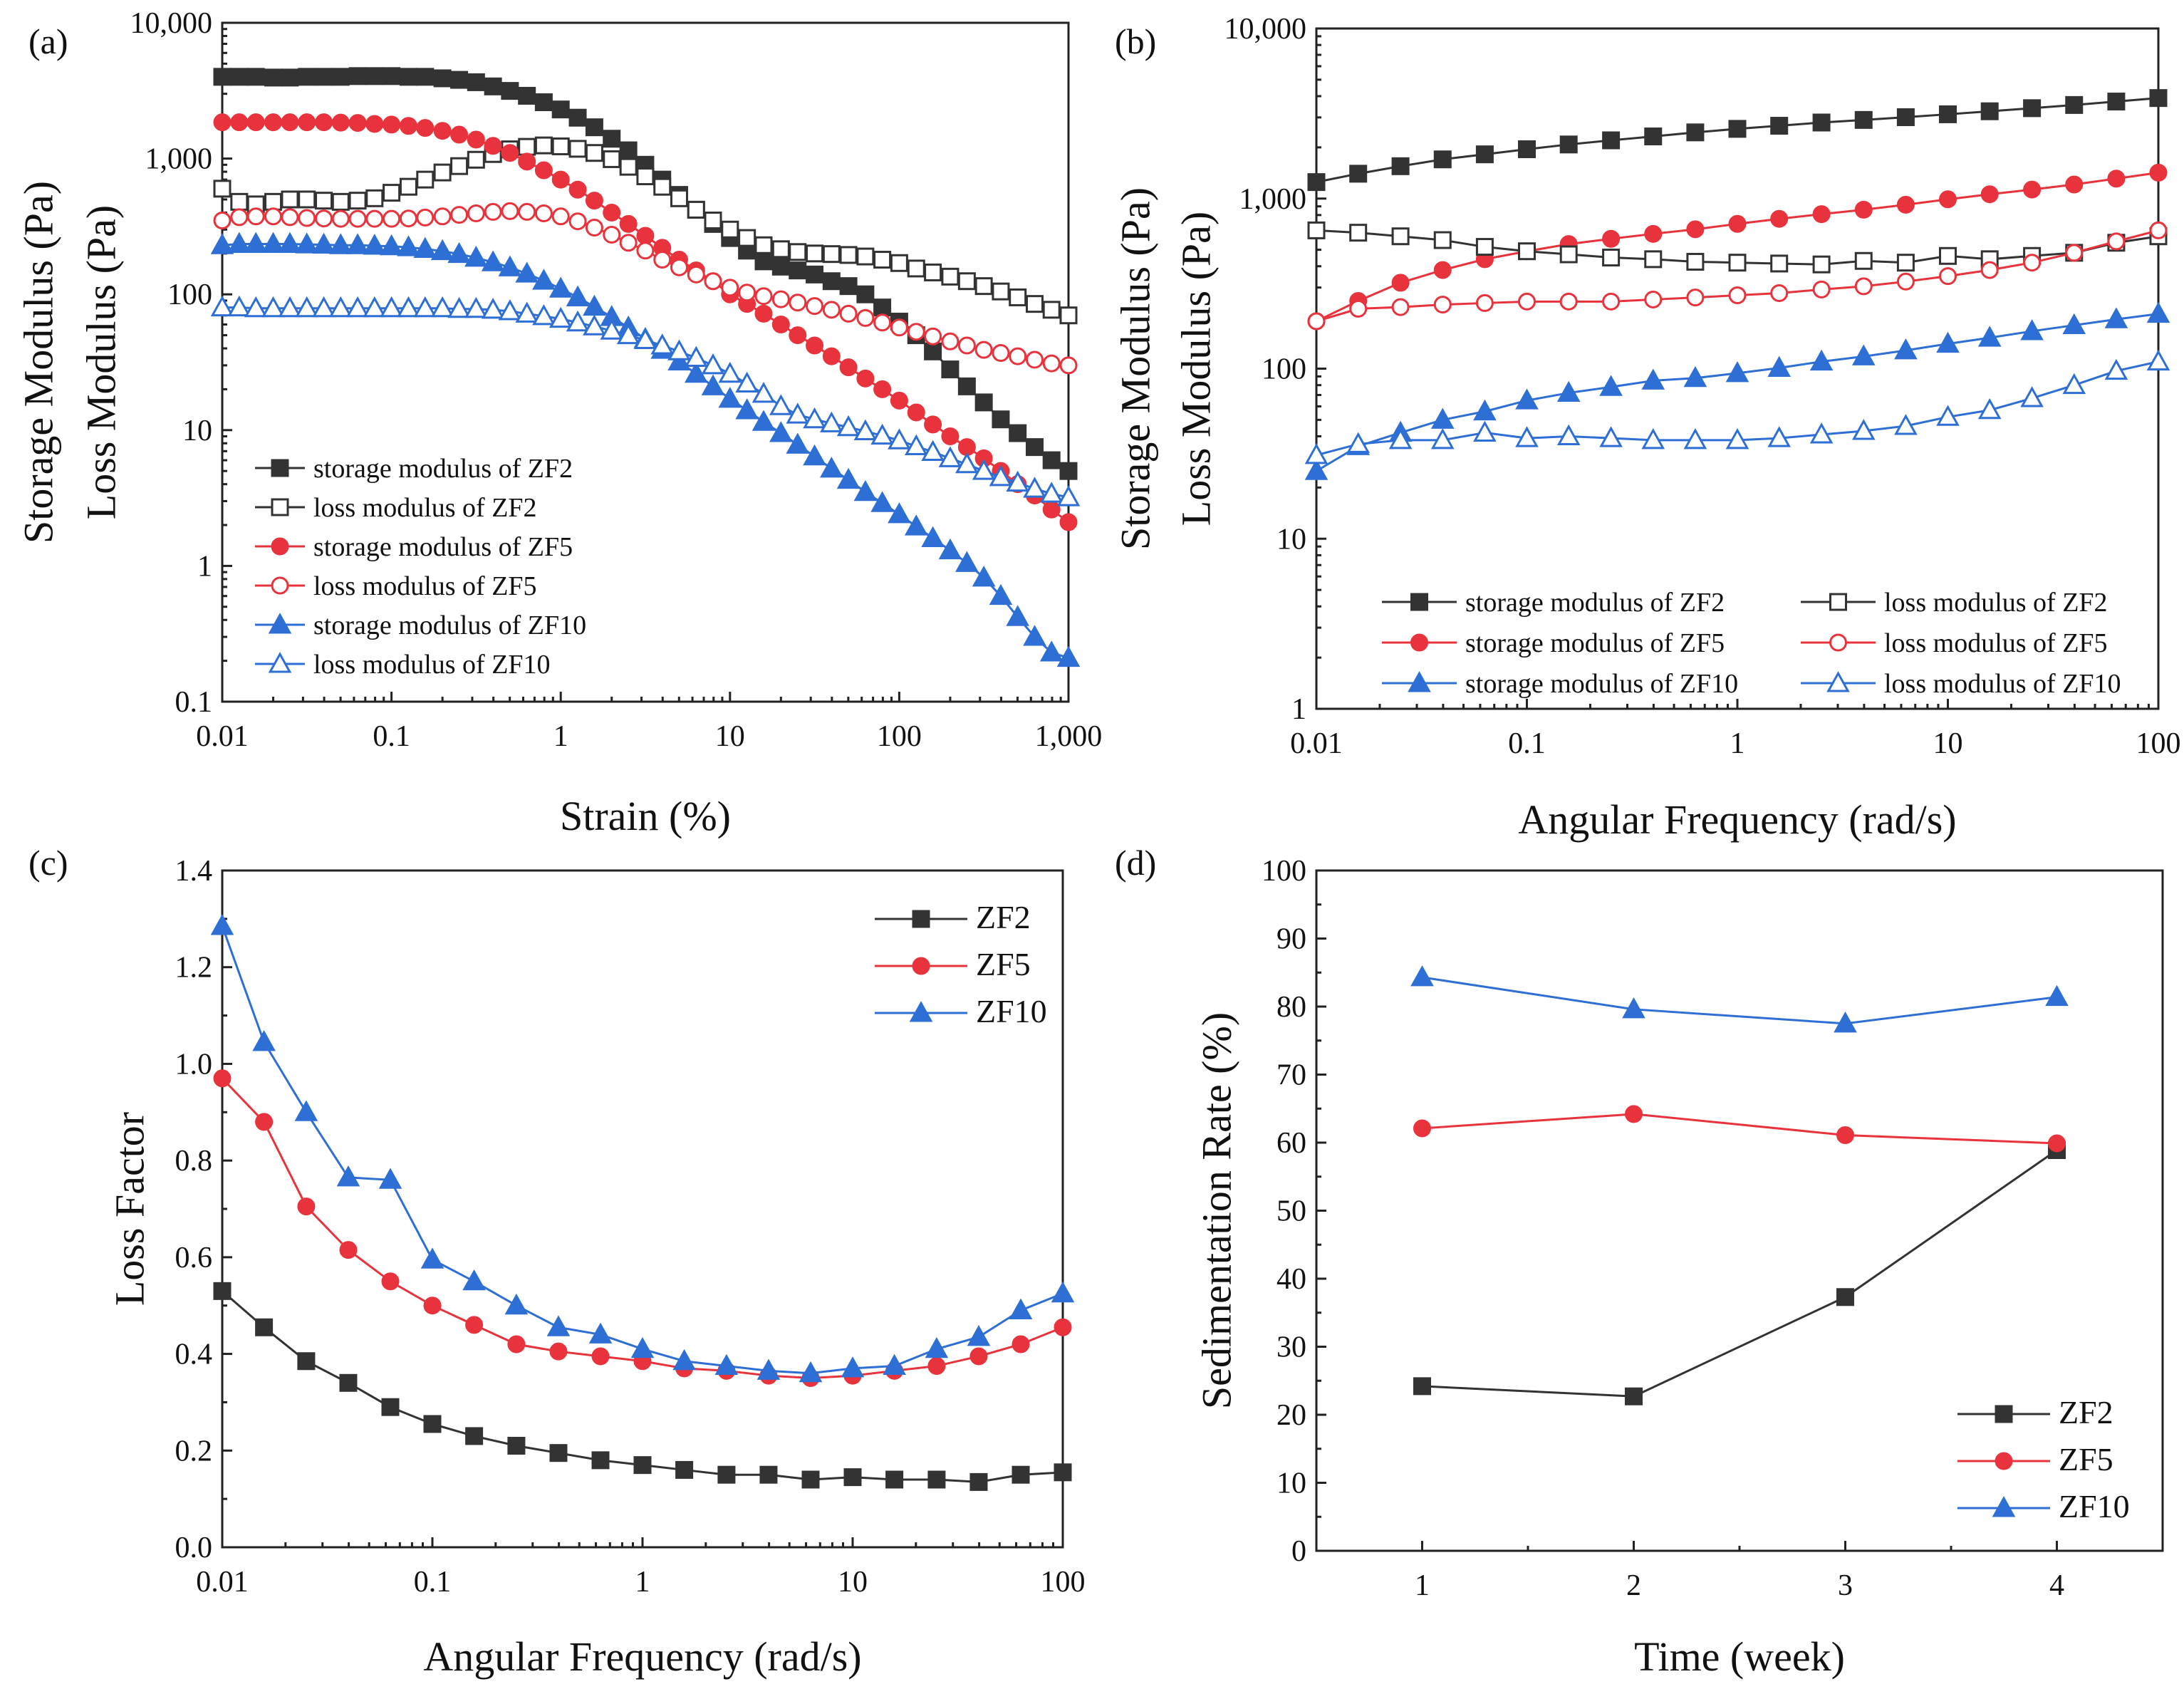 This screenshot has width=2184, height=1694. What do you see at coordinates (1298, 709) in the screenshot?
I see `y-tick-label: 1` at bounding box center [1298, 709].